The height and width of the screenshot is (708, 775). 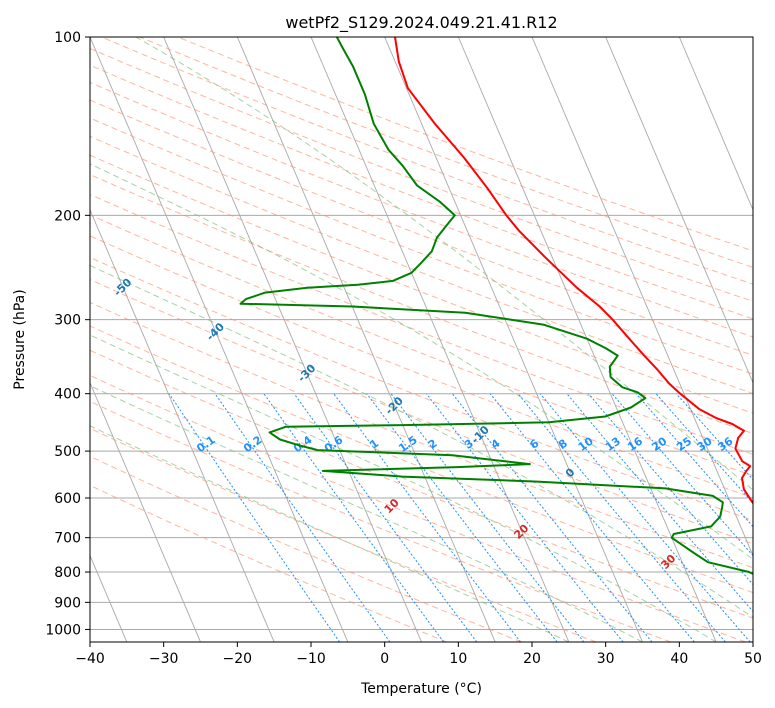 I want to click on x-tick-label: −20, so click(x=238, y=659).